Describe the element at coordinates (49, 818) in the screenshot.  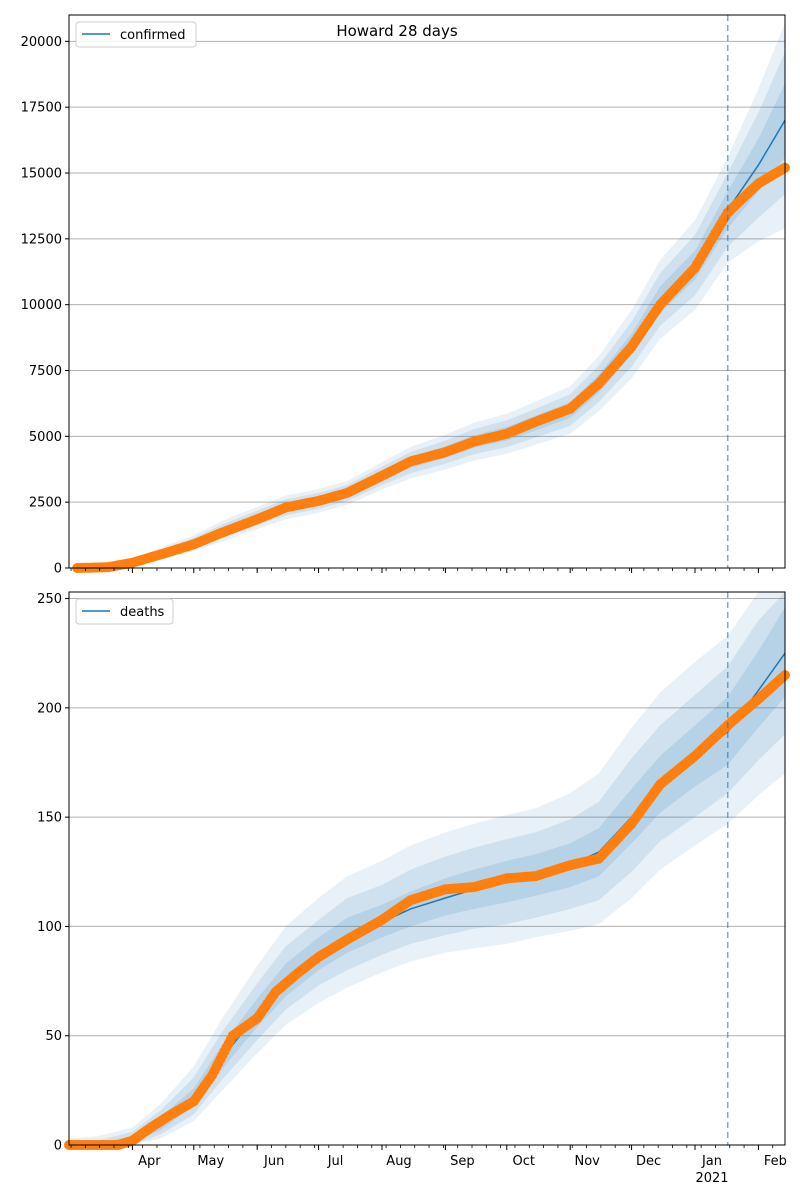
I see `deaths-y-tick-label: 150` at that location.